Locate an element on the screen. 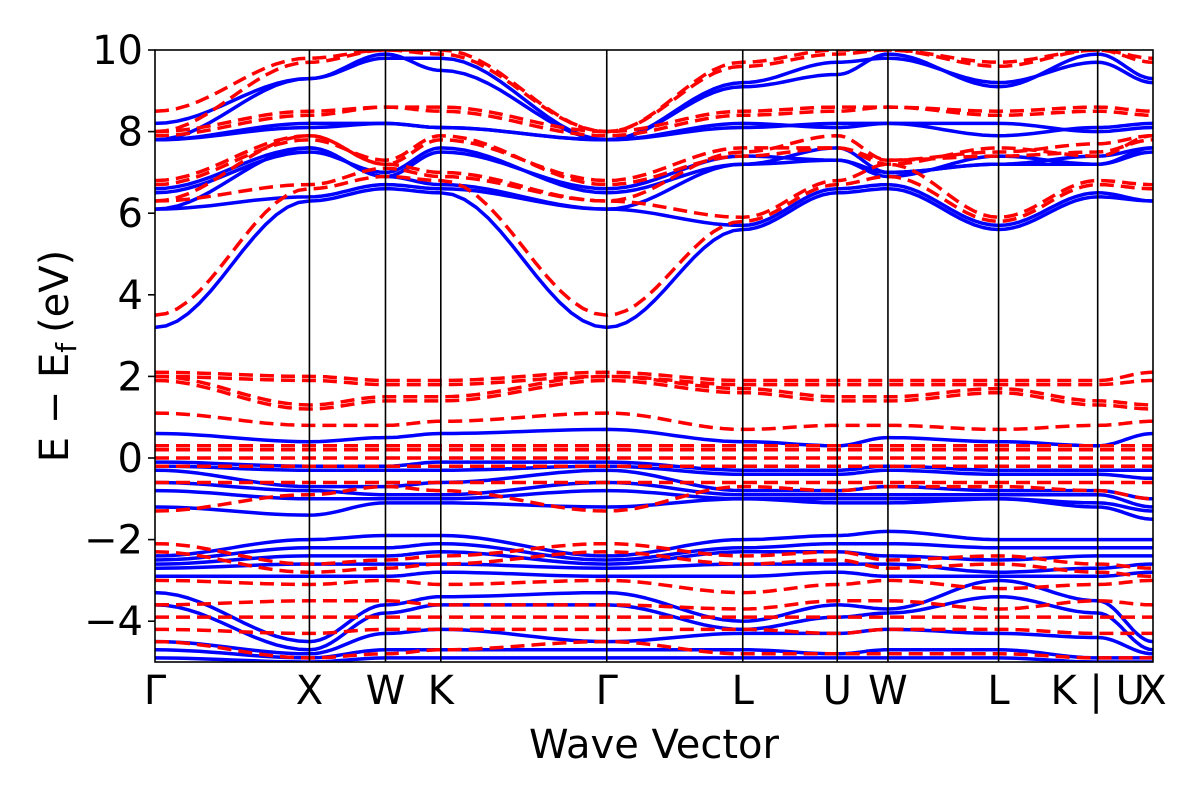 This screenshot has width=1200, height=800. x-tick-label-4: Γ is located at coordinates (607, 691).